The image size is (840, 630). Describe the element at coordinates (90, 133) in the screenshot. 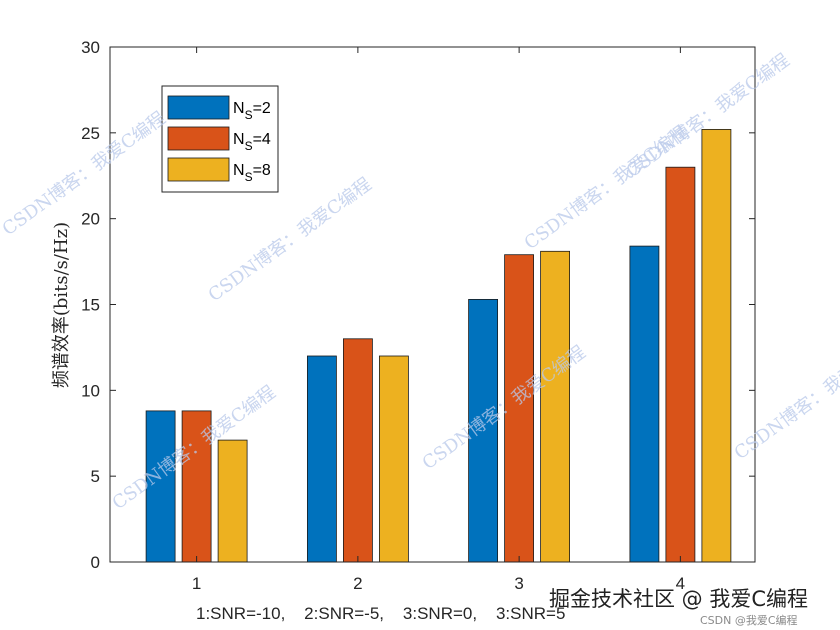

I see `y-tick-label: 25` at that location.